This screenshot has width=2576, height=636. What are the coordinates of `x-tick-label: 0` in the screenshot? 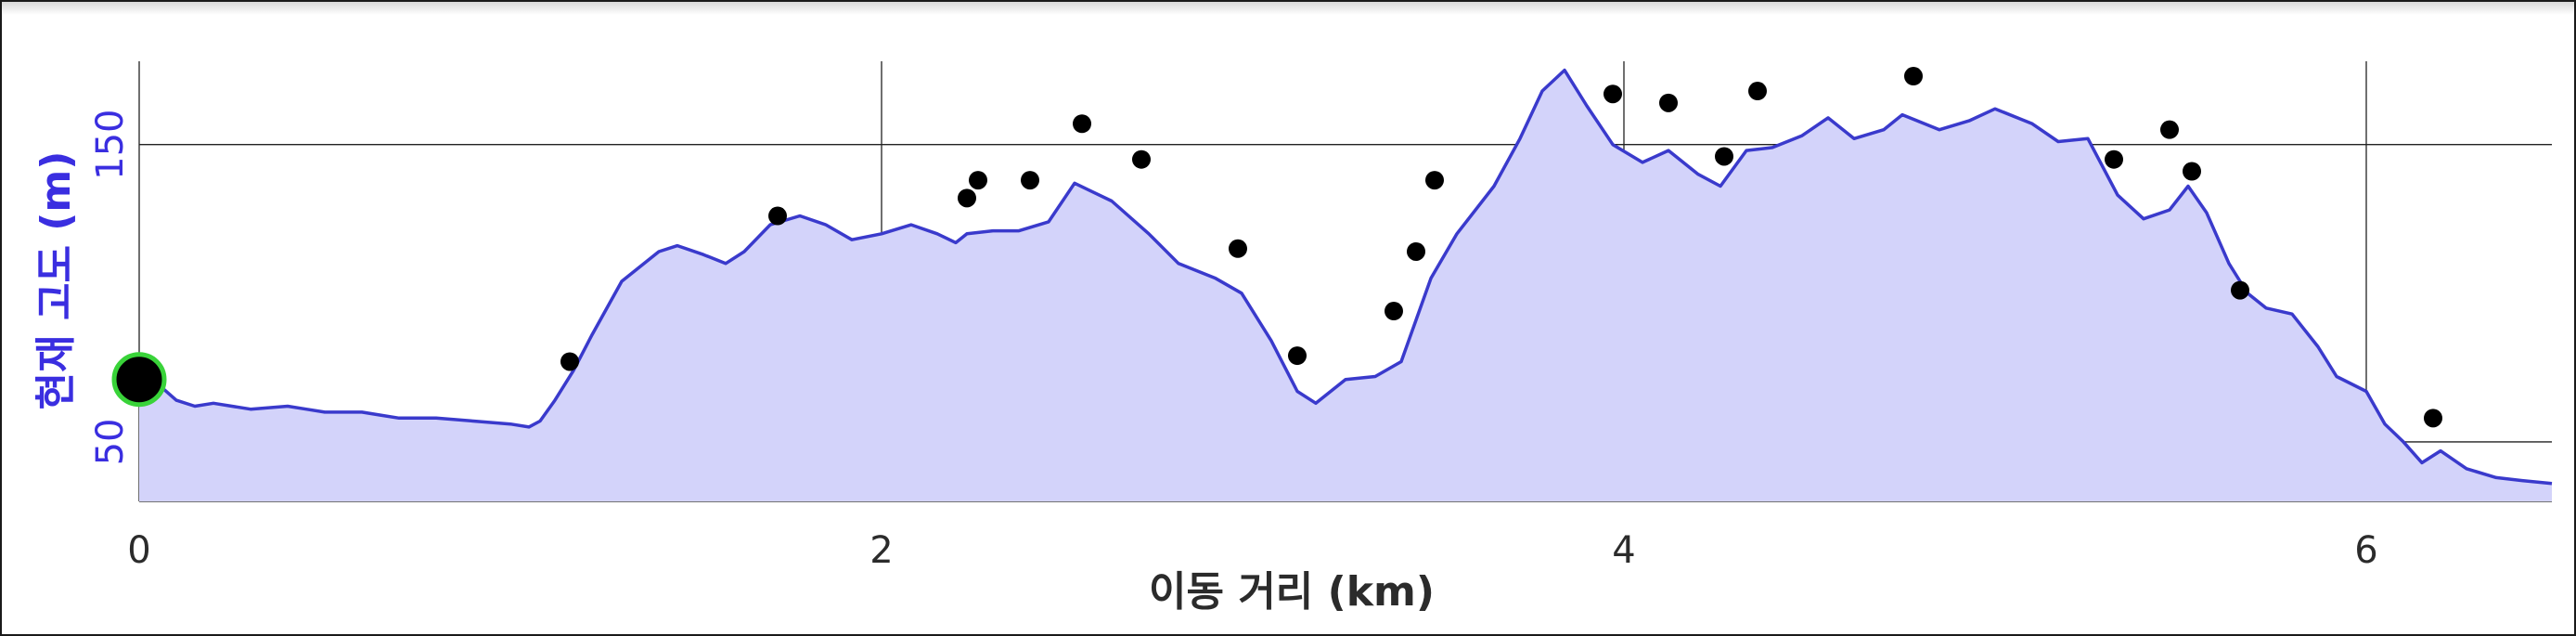 It's located at (138, 550).